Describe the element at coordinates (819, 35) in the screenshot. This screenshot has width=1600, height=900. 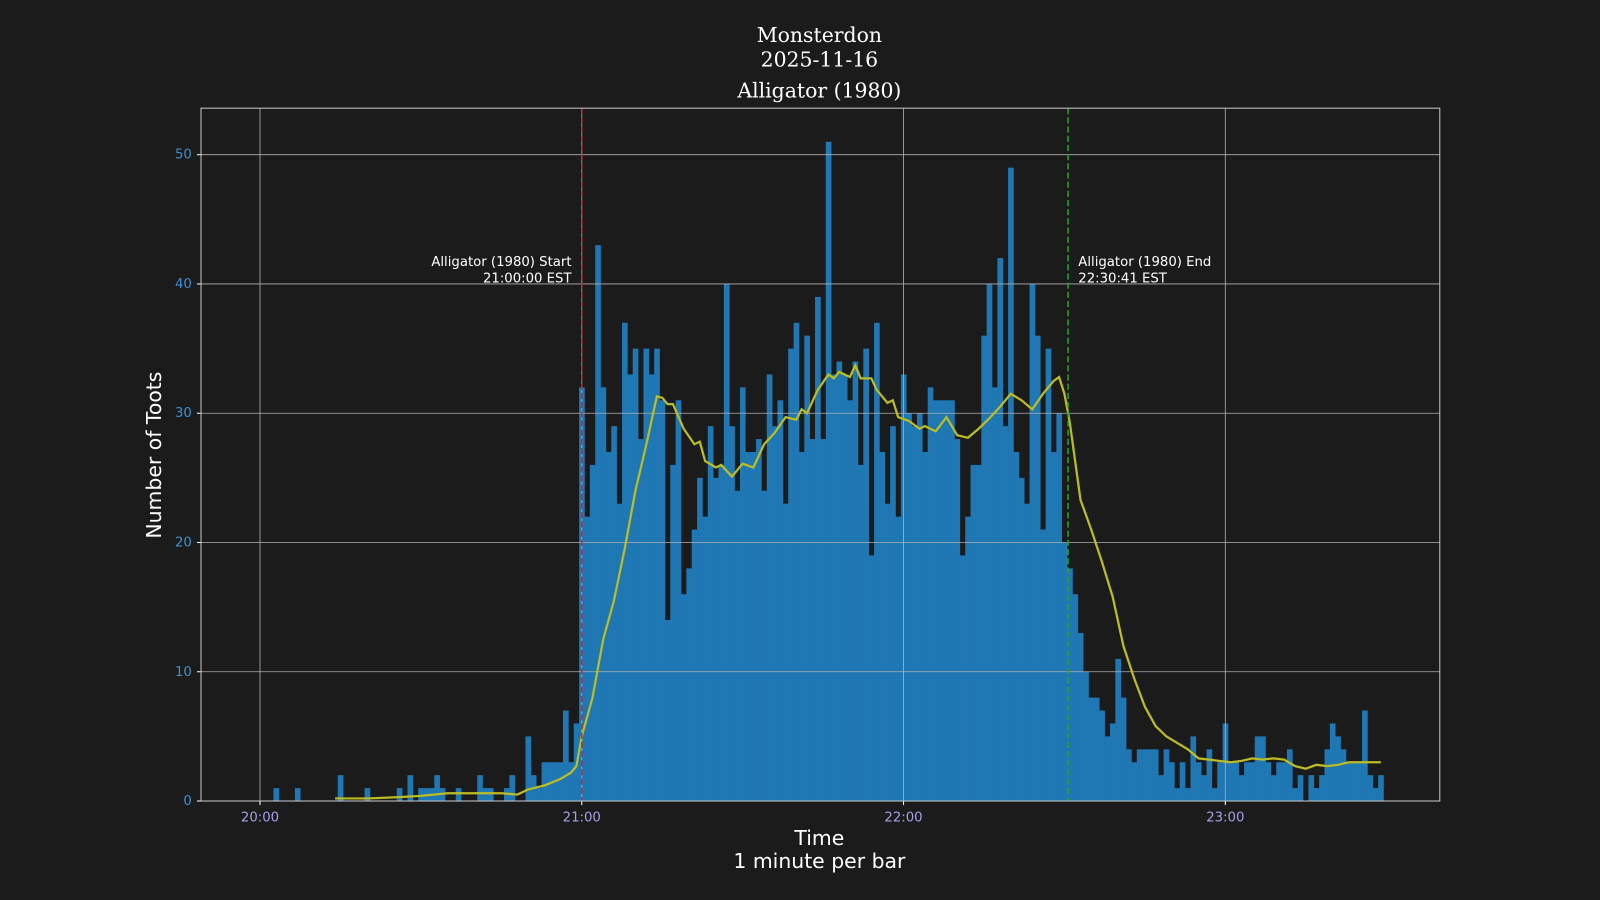
I see `chart-title: Monsterdon` at that location.